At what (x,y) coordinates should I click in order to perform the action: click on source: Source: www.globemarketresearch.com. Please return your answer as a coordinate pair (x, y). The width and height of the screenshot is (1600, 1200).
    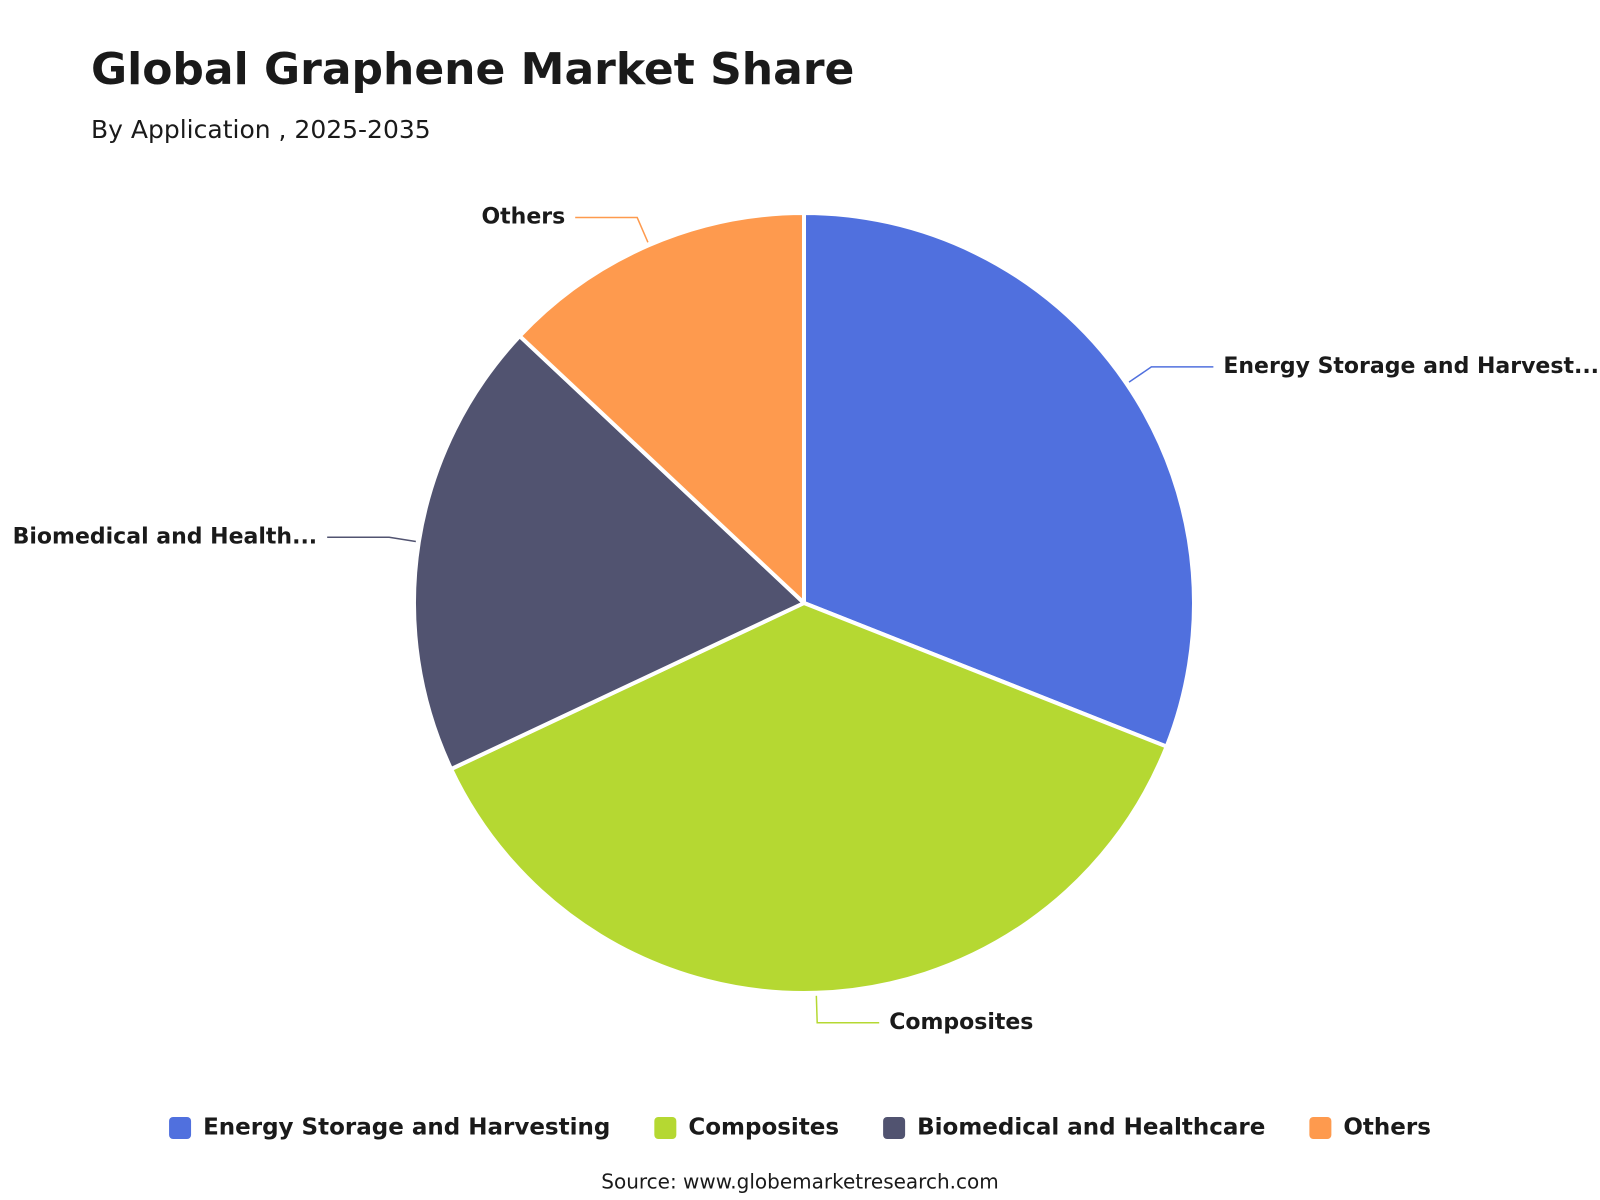
    Looking at the image, I should click on (799, 1182).